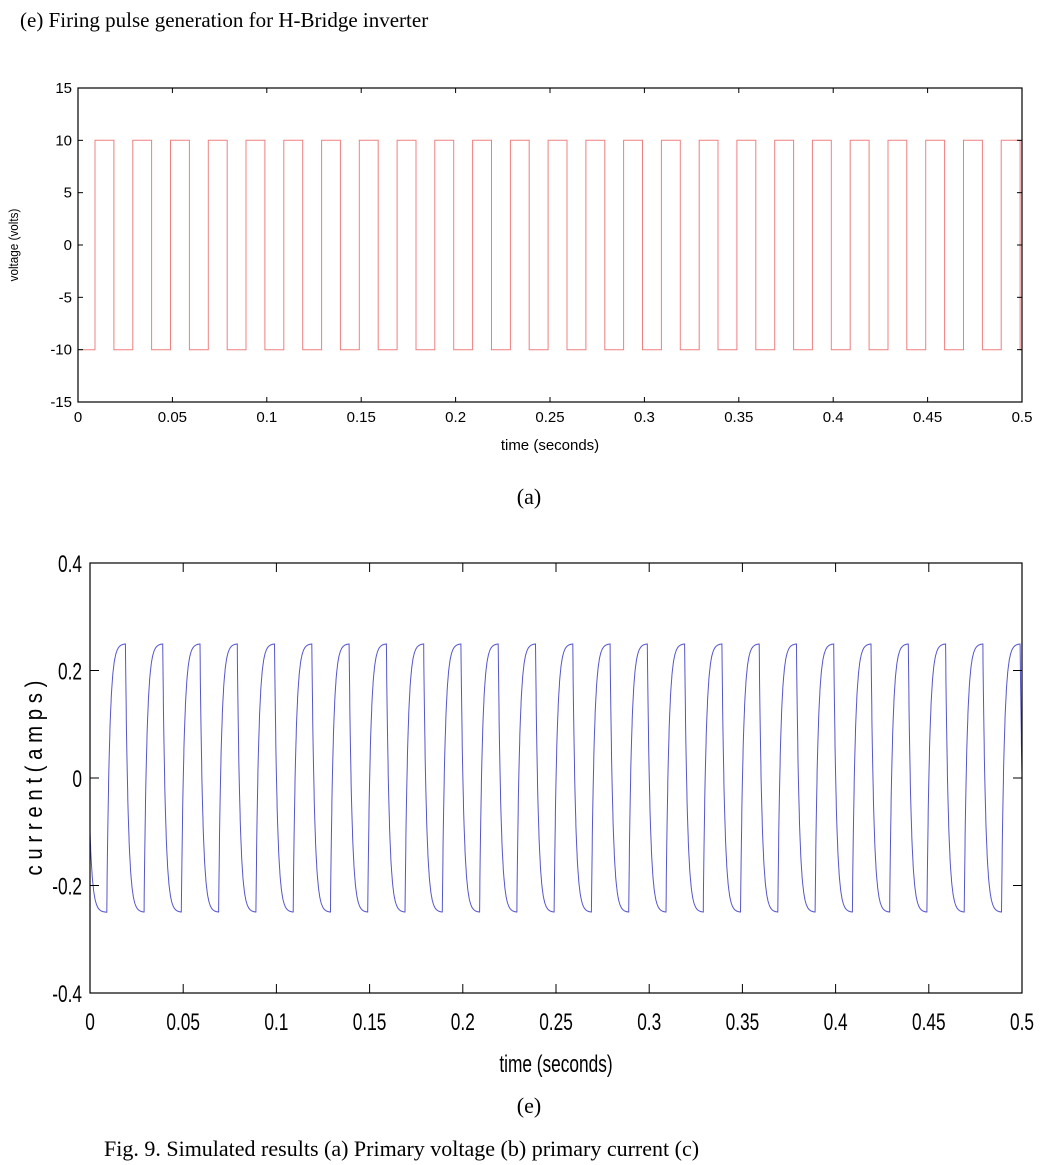 Image resolution: width=1058 pixels, height=1165 pixels. I want to click on y-tick-label: -15, so click(61, 402).